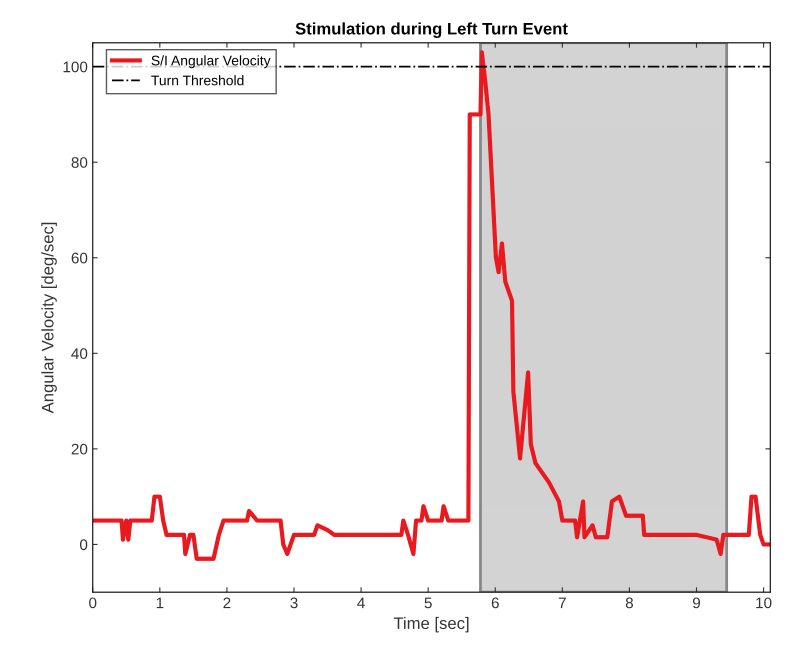  What do you see at coordinates (361, 603) in the screenshot?
I see `x-tick-label: 4` at bounding box center [361, 603].